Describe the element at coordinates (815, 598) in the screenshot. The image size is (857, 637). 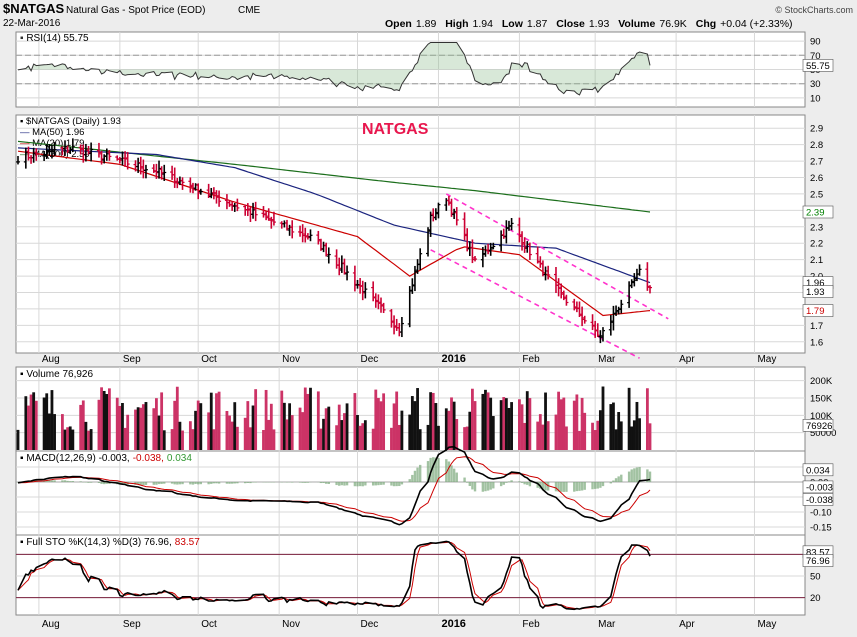
I see `y-tick-label: 20` at that location.